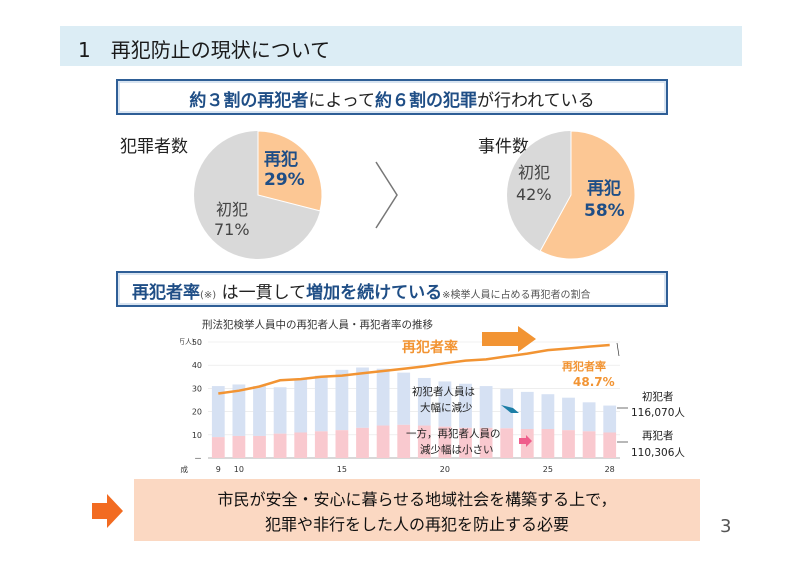  What do you see at coordinates (204, 50) in the screenshot?
I see `page-title: 1 再犯防止の現状について` at bounding box center [204, 50].